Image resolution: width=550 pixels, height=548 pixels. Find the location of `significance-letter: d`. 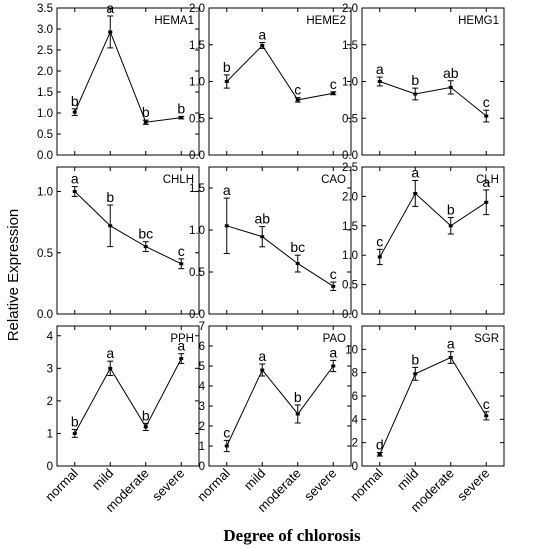

significance-letter: d is located at coordinates (380, 445).